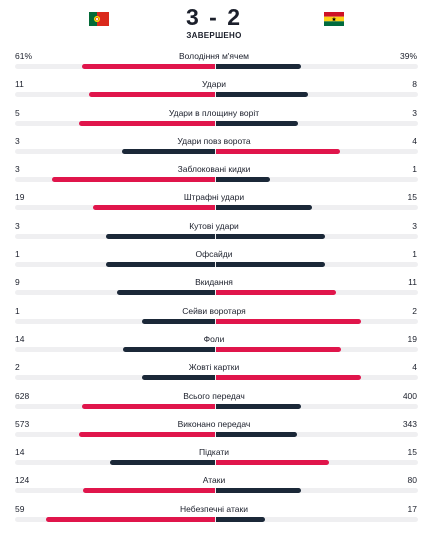  I want to click on stat-home-value: 11, so click(19, 84).